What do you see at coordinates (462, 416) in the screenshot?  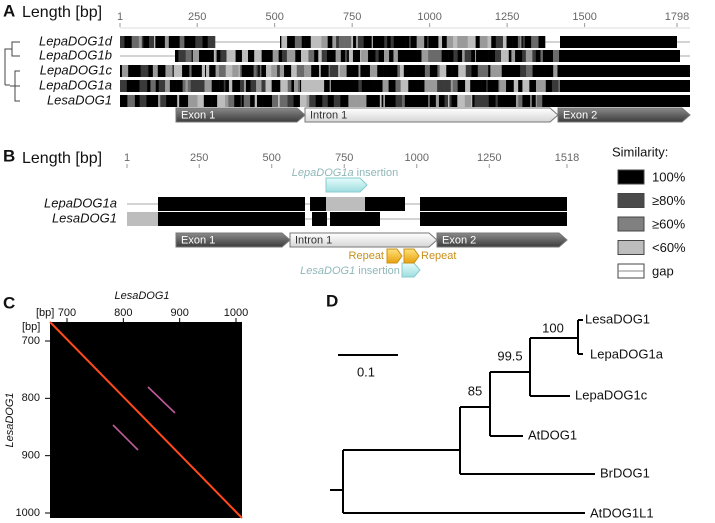 I see `tree` at bounding box center [462, 416].